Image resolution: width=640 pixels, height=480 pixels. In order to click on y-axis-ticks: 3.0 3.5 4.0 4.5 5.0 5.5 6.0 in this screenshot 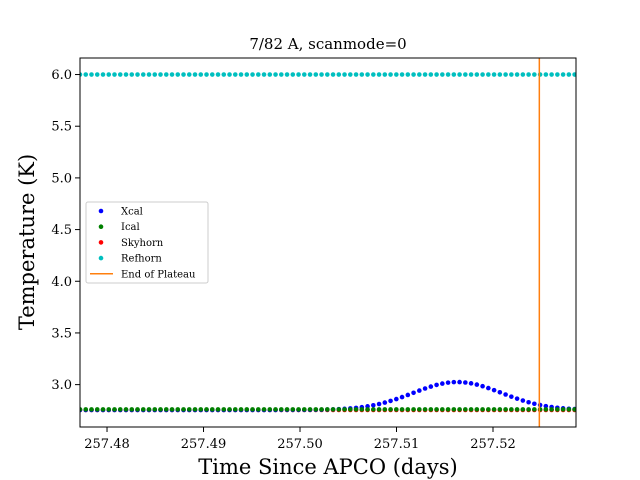, I will do `click(65, 230)`.